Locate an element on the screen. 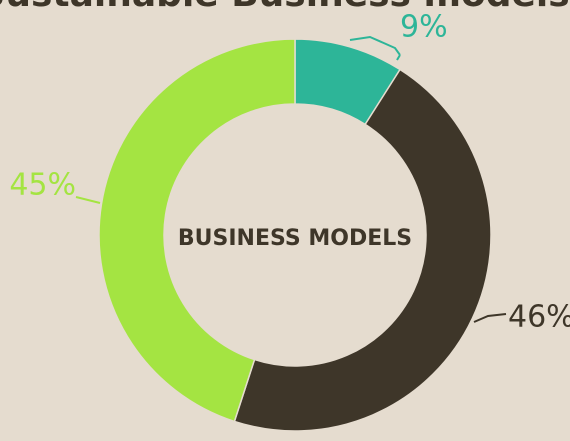 The width and height of the screenshot is (570, 441). value-label: 46% is located at coordinates (539, 317).